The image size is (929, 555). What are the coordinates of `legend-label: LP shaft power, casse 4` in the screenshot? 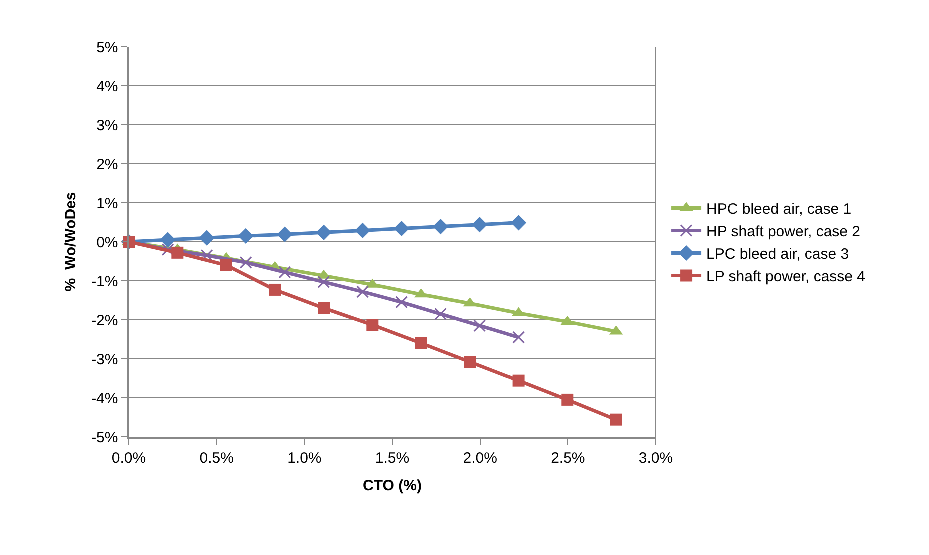 It's located at (786, 277).